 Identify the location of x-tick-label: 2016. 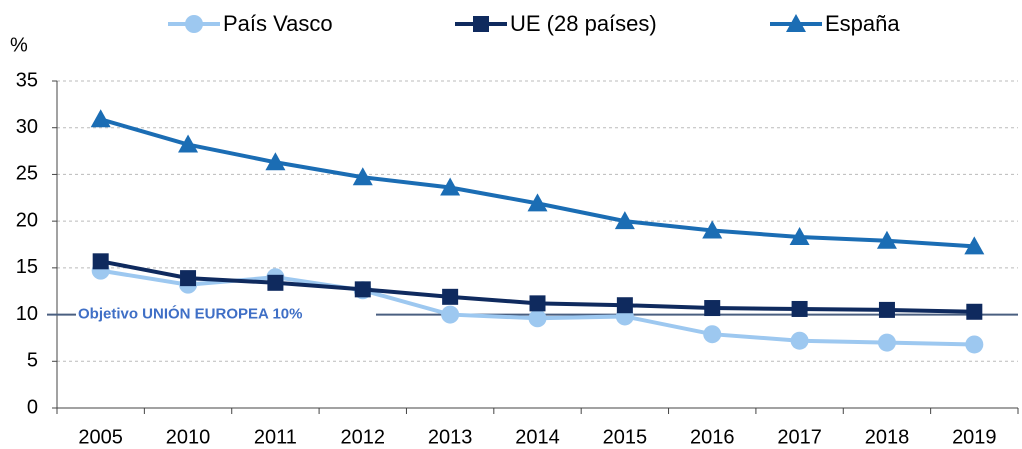
(712, 437).